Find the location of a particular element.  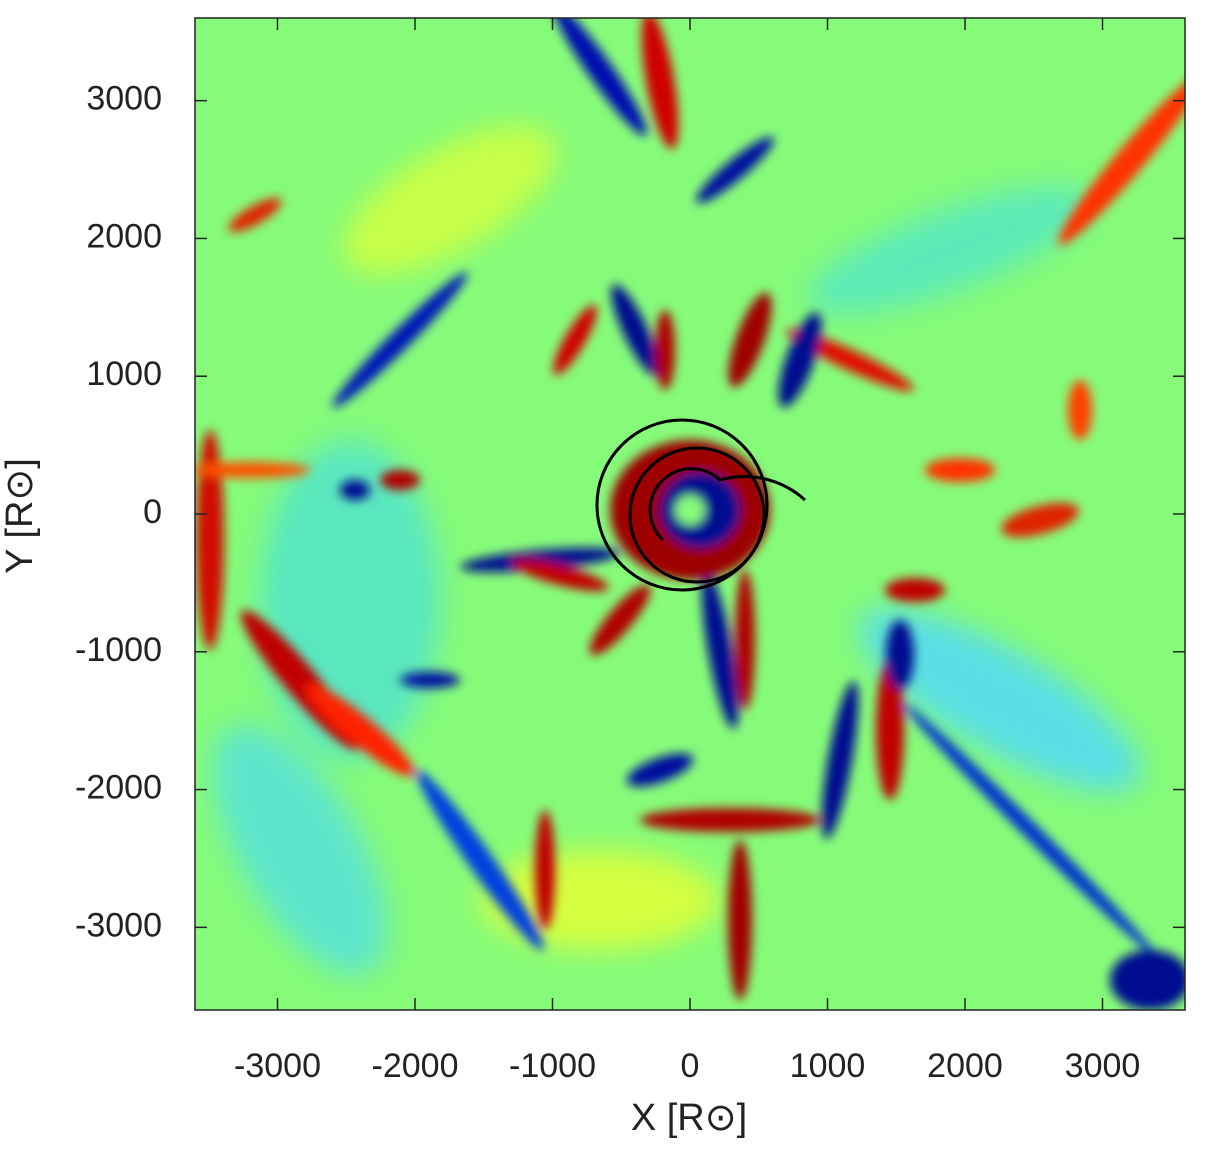

x-tick-label: -3000 is located at coordinates (277, 1066).